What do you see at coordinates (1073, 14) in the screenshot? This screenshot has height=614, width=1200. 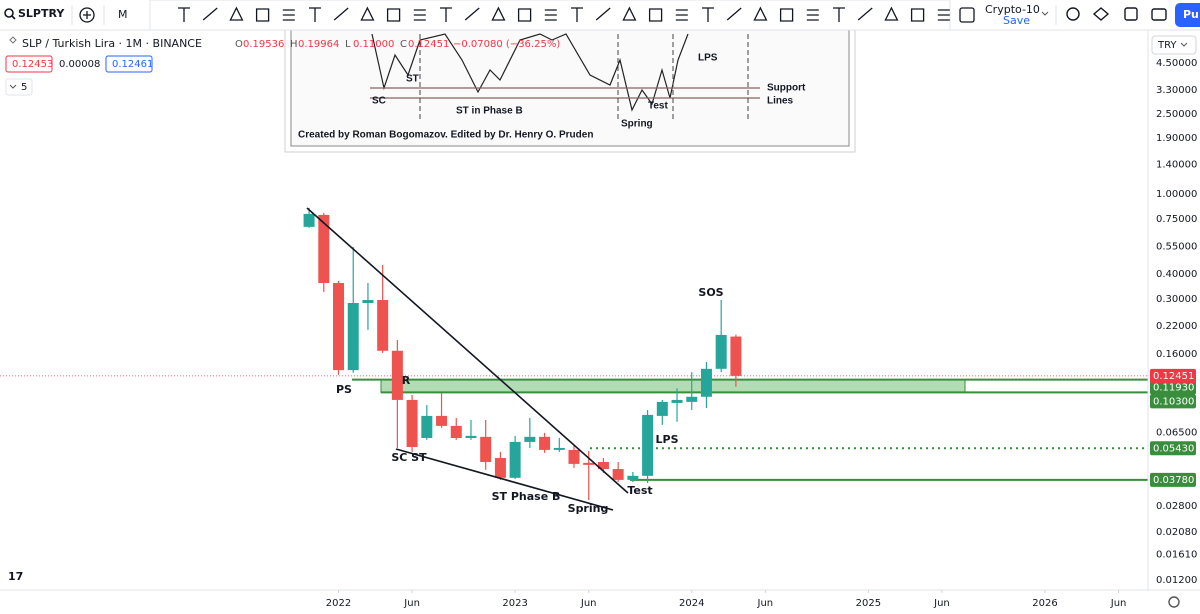 I see `alert-icon` at bounding box center [1073, 14].